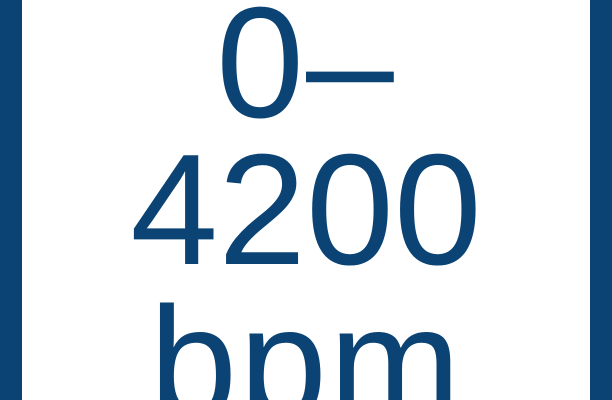  What do you see at coordinates (306, 75) in the screenshot?
I see `range-start-text: 0–` at bounding box center [306, 75].